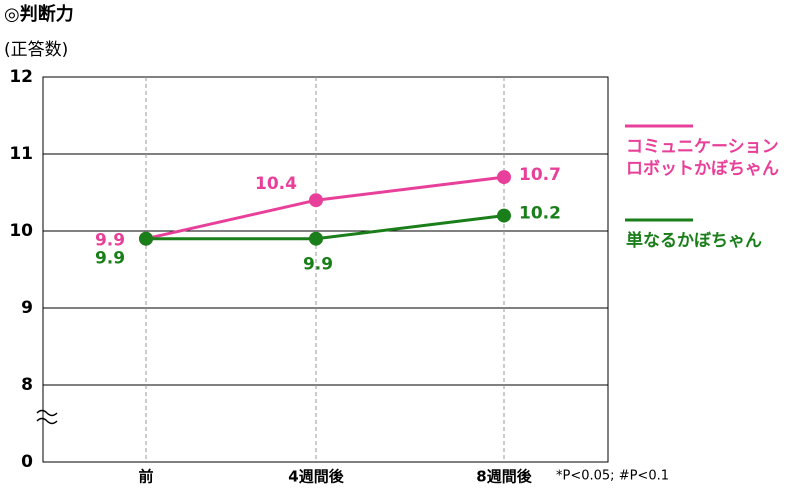 The width and height of the screenshot is (801, 489). I want to click on y-tick-label: 9, so click(27, 308).